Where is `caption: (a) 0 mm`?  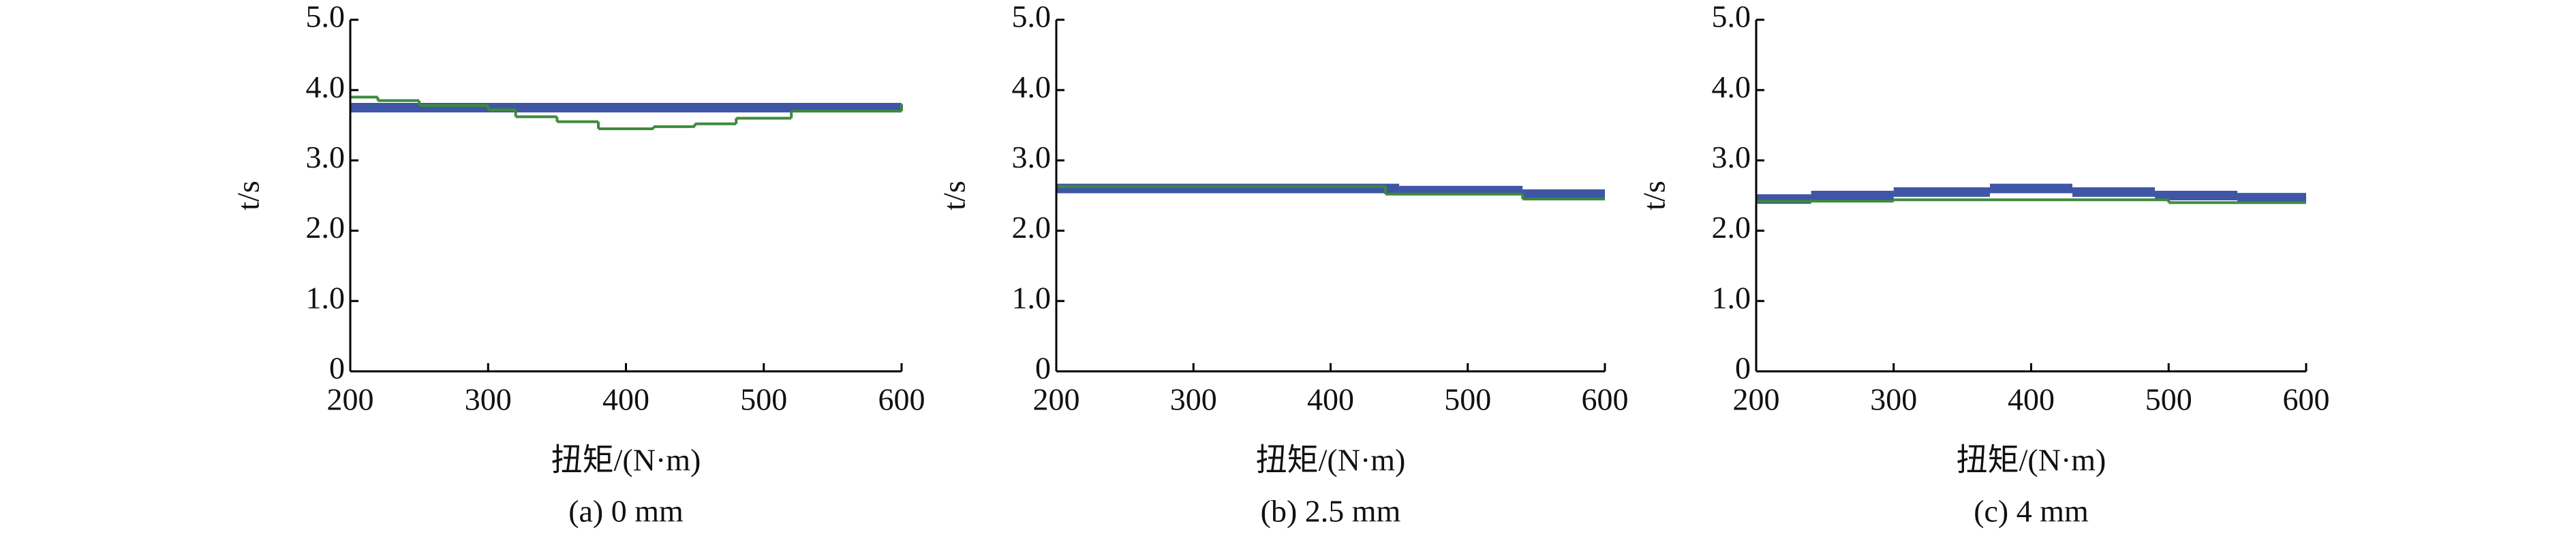
caption: (a) 0 mm is located at coordinates (626, 511).